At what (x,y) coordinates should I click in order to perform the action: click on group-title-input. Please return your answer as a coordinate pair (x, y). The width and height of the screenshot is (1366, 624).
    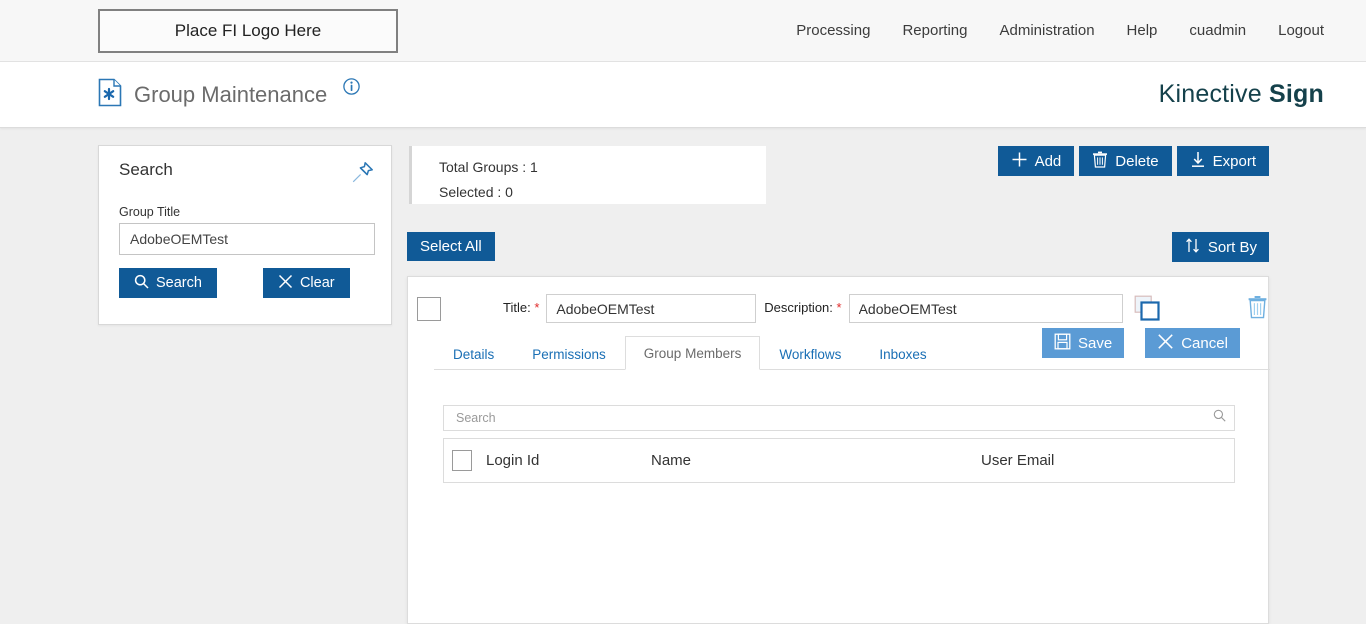
    Looking at the image, I should click on (247, 239).